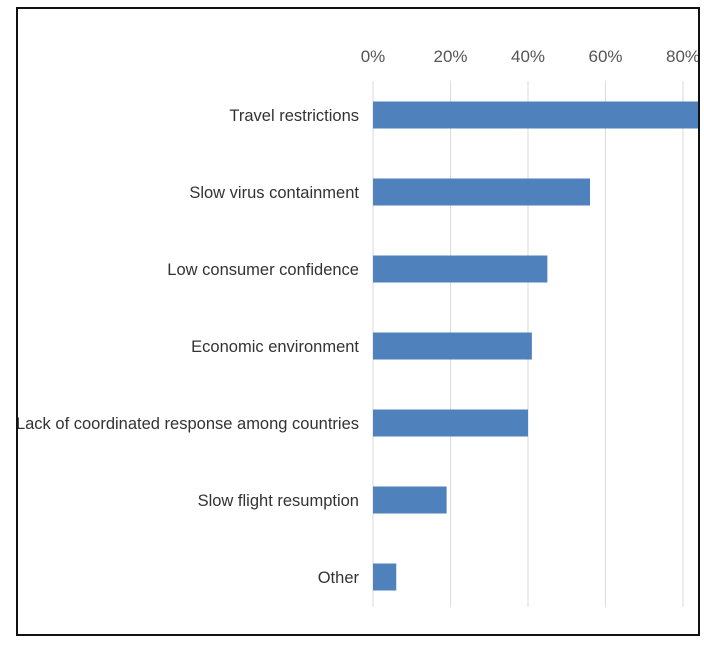 This screenshot has height=649, width=704. Describe the element at coordinates (263, 270) in the screenshot. I see `category-label: Low consumer confidence` at that location.